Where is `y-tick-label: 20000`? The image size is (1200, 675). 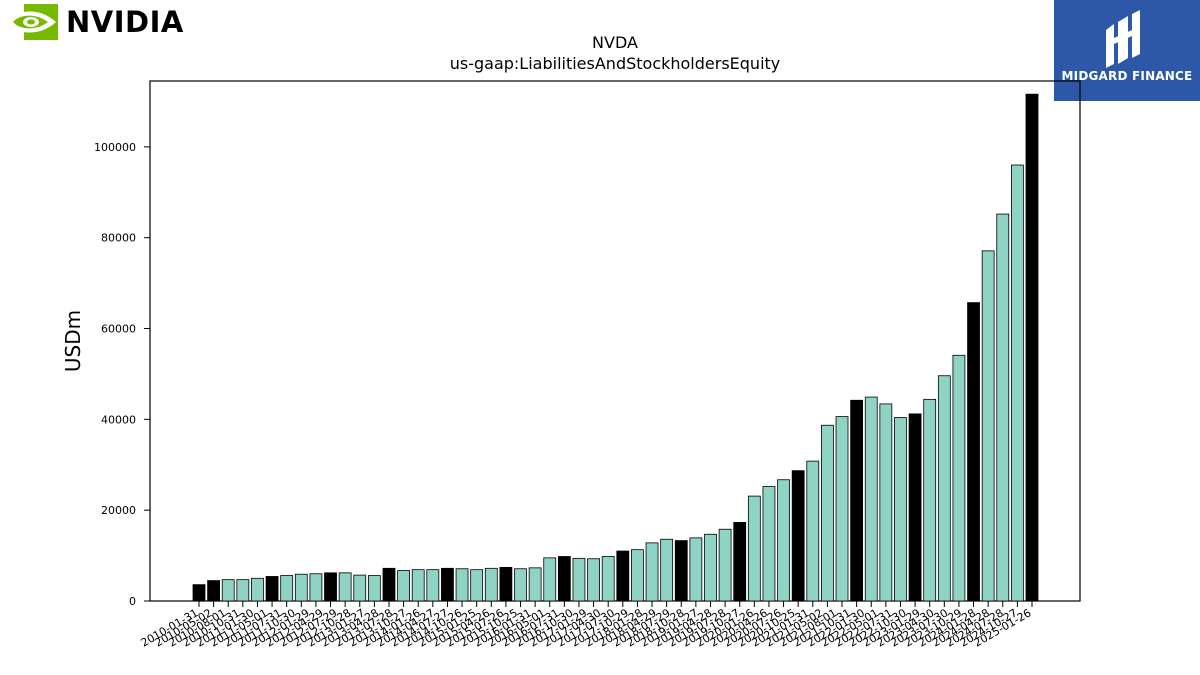 y-tick-label: 20000 is located at coordinates (118, 510).